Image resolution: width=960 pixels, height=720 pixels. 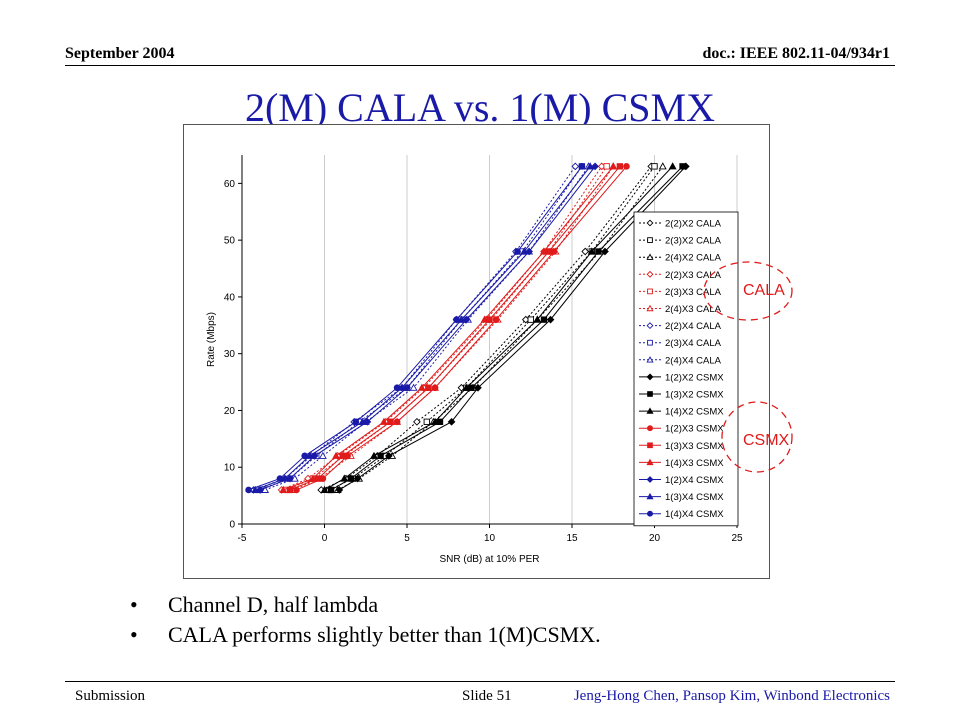 I want to click on csmx-annotation-label: CSMX, so click(x=766, y=440).